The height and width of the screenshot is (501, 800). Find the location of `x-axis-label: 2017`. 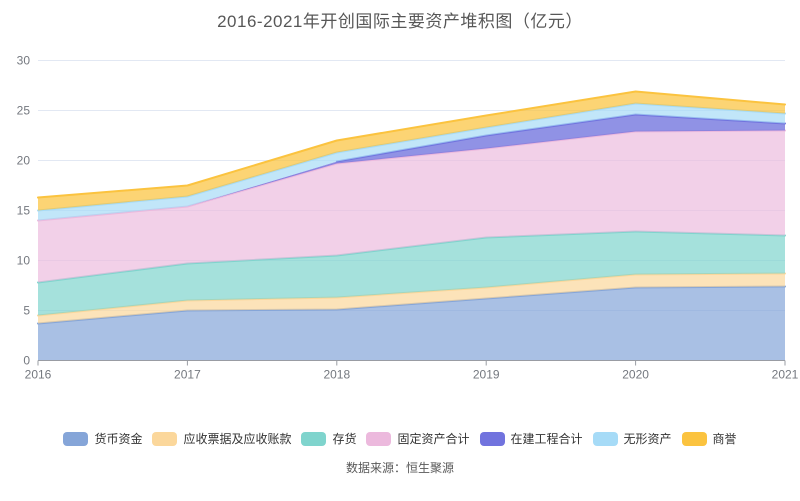

x-axis-label: 2017 is located at coordinates (187, 375).